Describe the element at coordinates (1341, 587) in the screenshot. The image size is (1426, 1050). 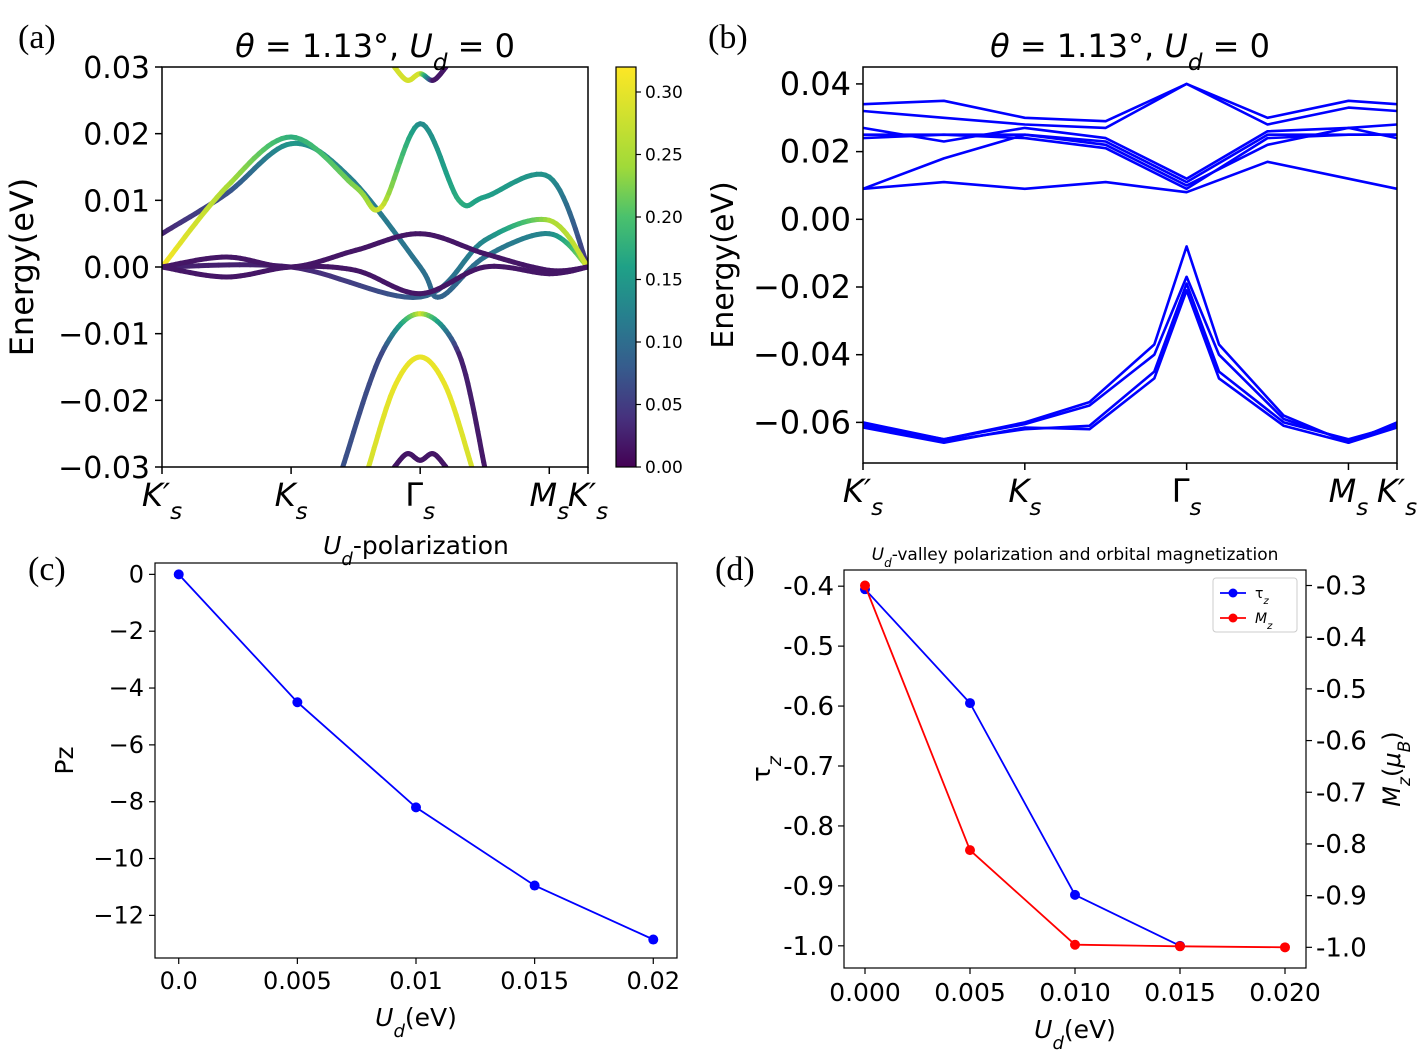
I see `y2-tick-label: -0.3` at that location.